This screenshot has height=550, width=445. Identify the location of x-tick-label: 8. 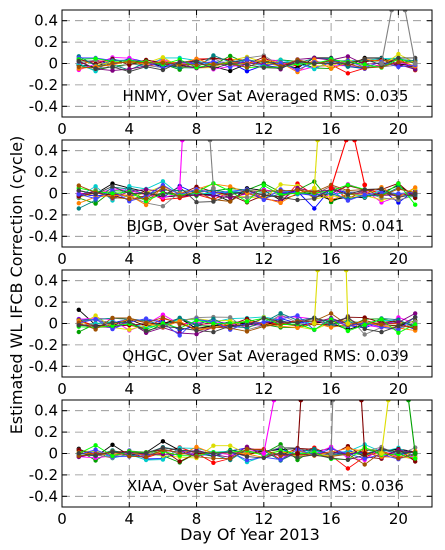
(197, 129).